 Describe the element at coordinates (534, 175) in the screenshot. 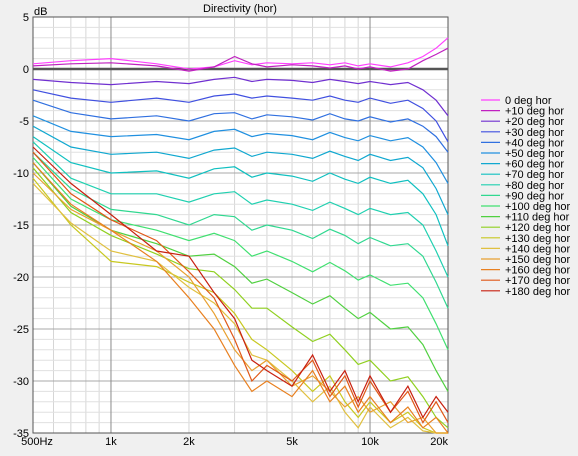

I see `legend-label: +70 deg hor` at that location.